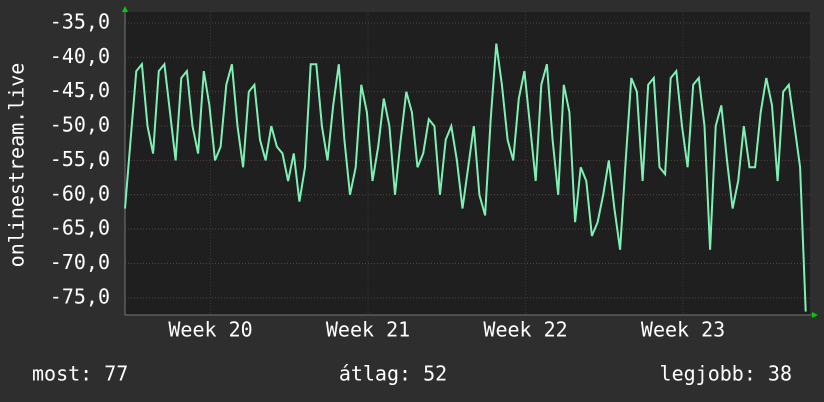  I want to click on y-tick-label: -50,0, so click(80, 125).